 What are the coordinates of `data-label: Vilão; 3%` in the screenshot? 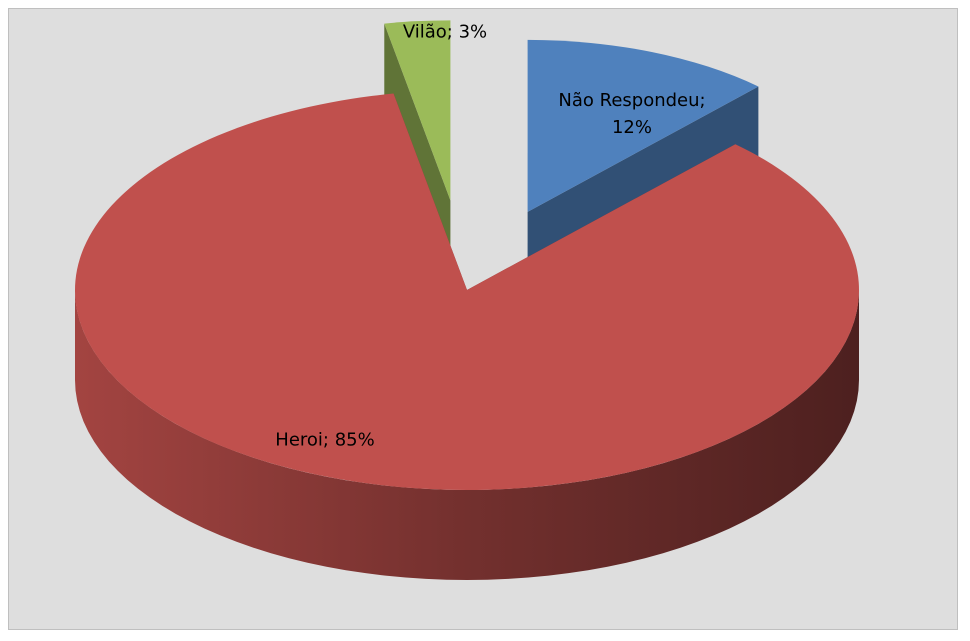 It's located at (445, 32).